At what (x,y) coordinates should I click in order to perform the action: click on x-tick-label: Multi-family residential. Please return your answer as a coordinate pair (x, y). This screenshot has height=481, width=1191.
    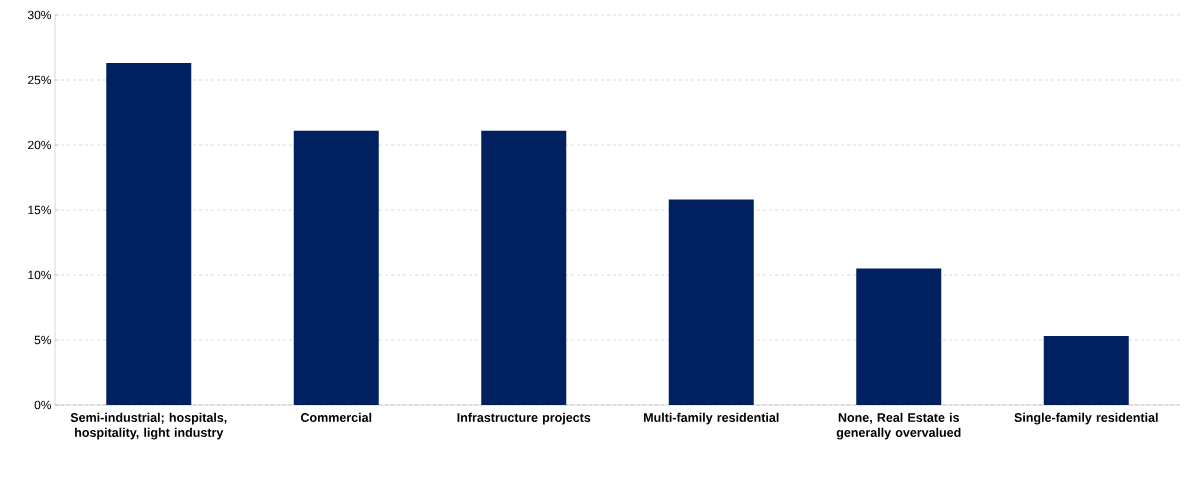
    Looking at the image, I should click on (711, 418).